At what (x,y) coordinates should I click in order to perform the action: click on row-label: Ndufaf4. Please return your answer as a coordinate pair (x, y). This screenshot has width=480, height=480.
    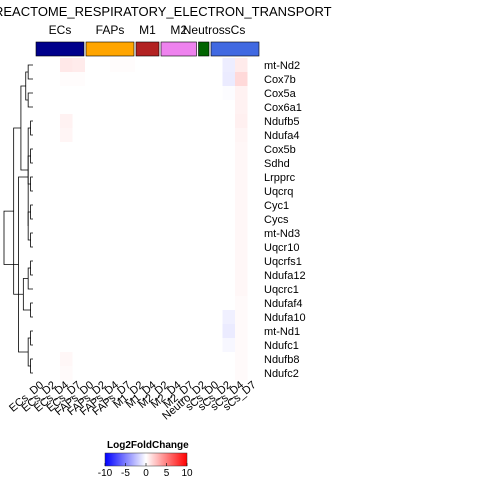
    Looking at the image, I should click on (283, 304).